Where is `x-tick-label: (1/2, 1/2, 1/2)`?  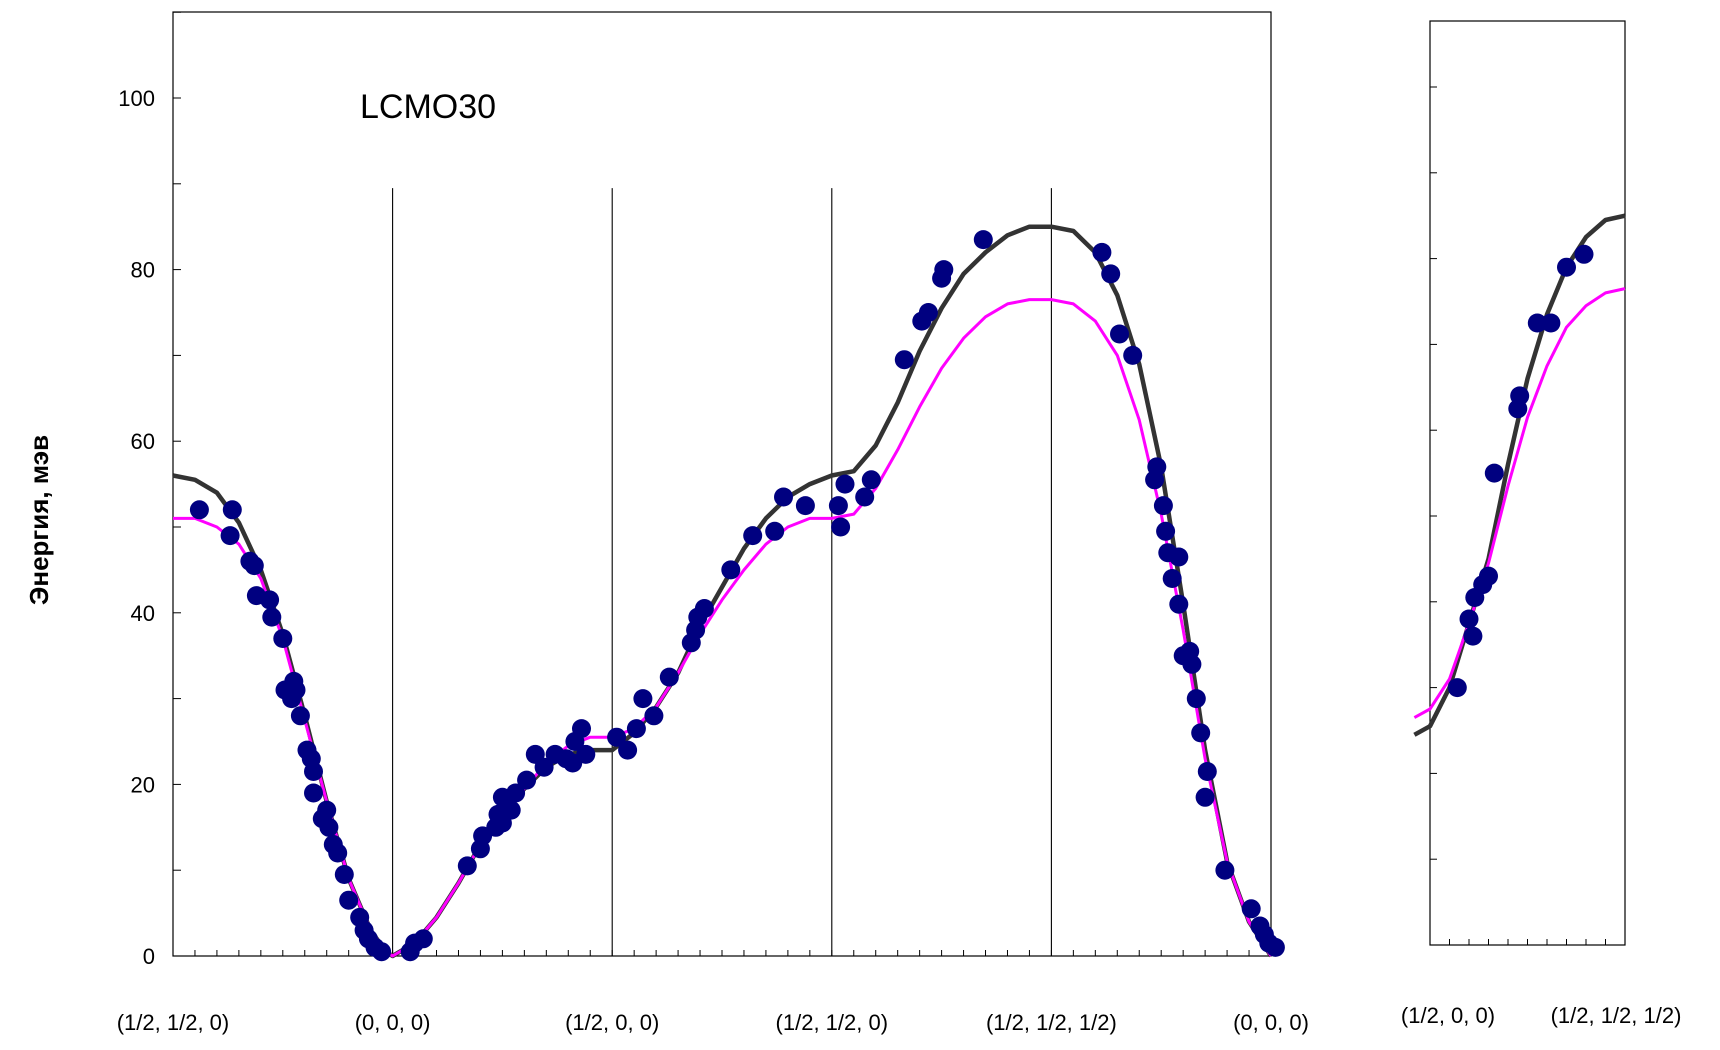
x-tick-label: (1/2, 1/2, 1/2) is located at coordinates (1051, 1022).